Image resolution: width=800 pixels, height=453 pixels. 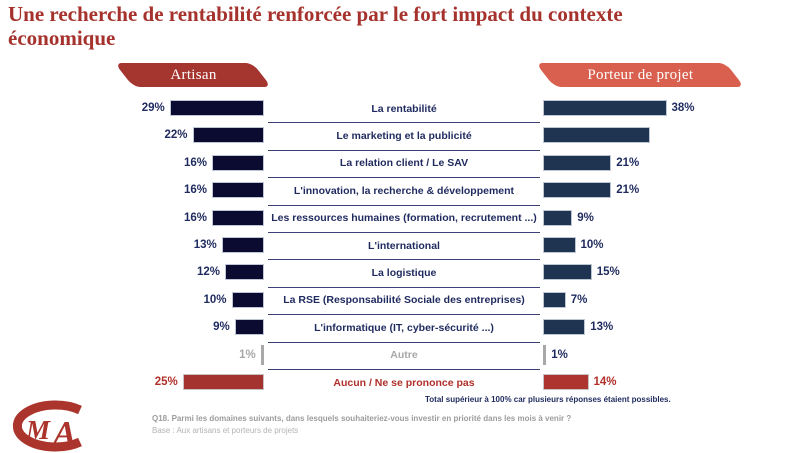 I want to click on left-value-label: 22%, so click(x=176, y=135).